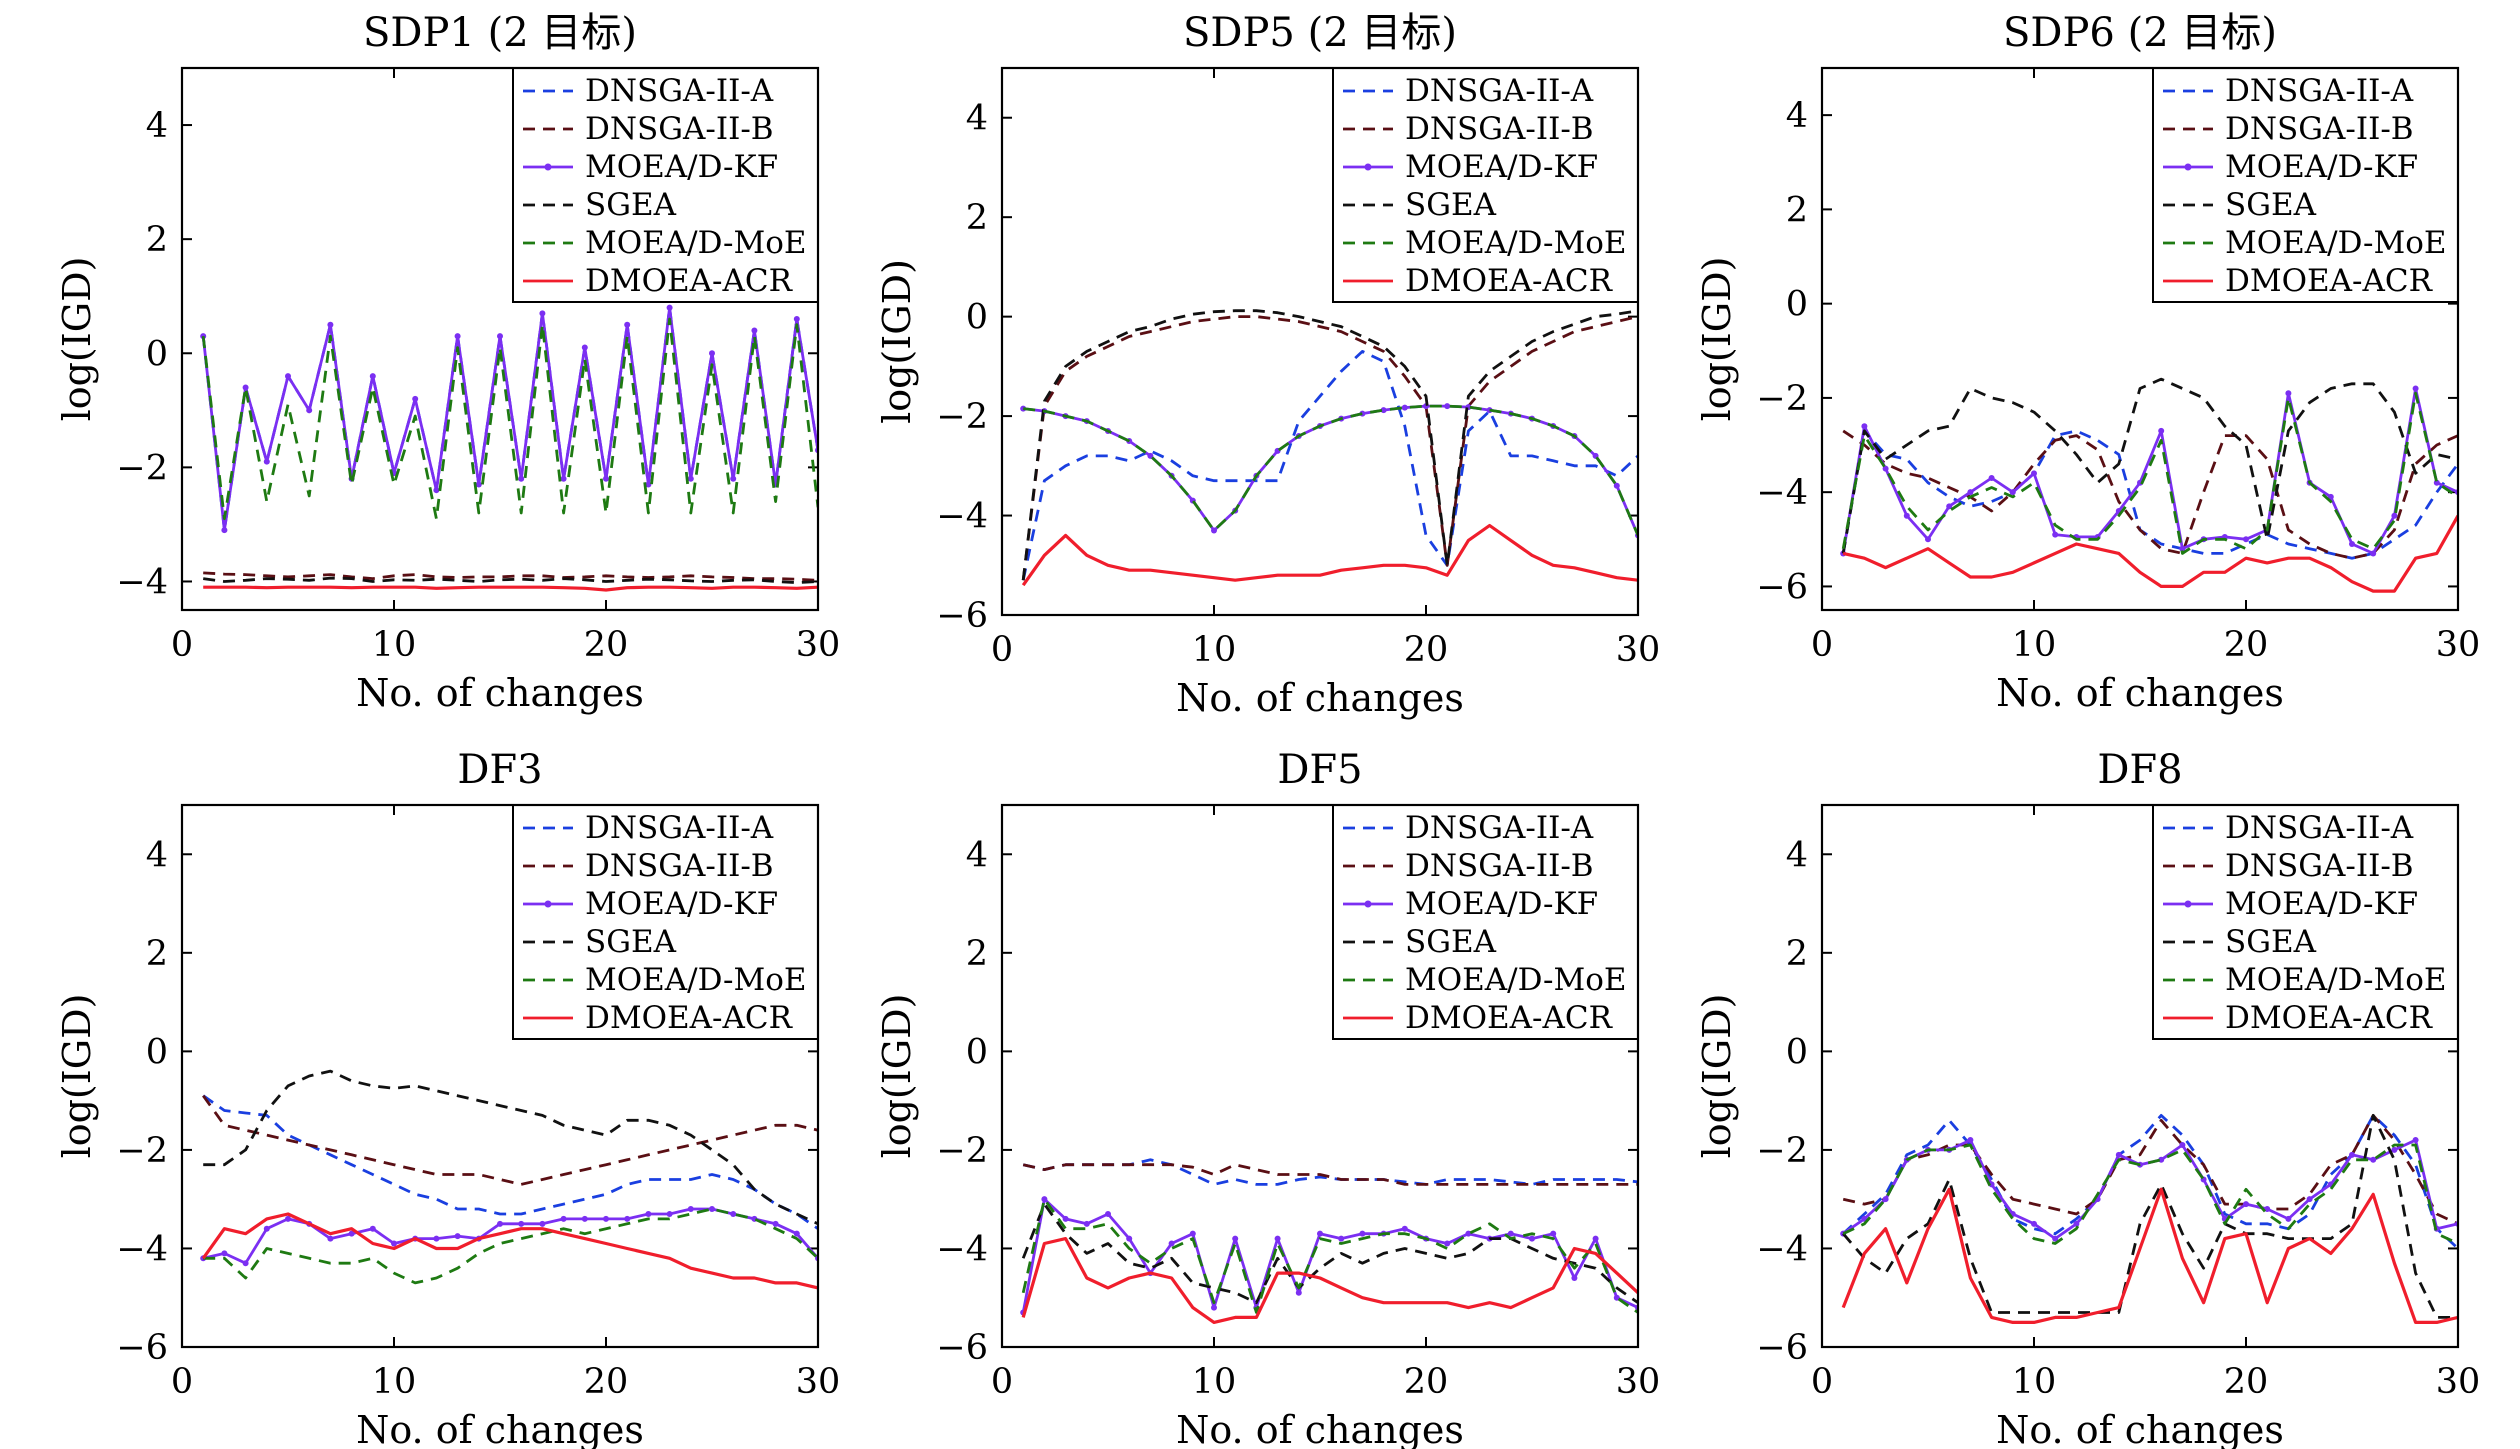  Describe the element at coordinates (157, 855) in the screenshot. I see `y-tick-label: 4` at that location.